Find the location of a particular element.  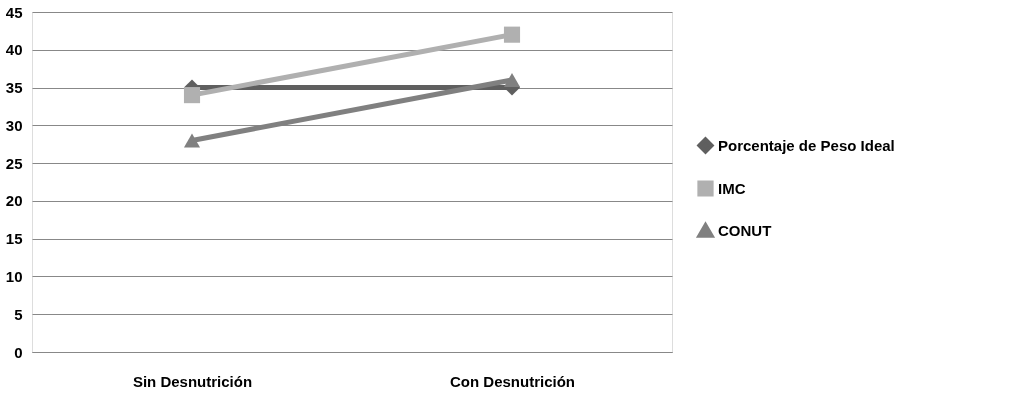

legend-label: Porcentaje de Peso Ideal is located at coordinates (806, 145).